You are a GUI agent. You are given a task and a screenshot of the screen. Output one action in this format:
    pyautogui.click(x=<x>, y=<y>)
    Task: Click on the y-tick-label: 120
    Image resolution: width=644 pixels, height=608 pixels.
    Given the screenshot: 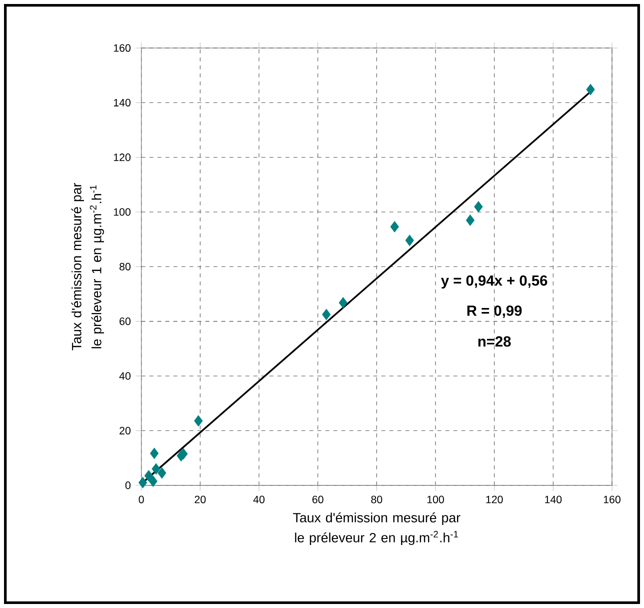 What is the action you would take?
    pyautogui.click(x=122, y=158)
    